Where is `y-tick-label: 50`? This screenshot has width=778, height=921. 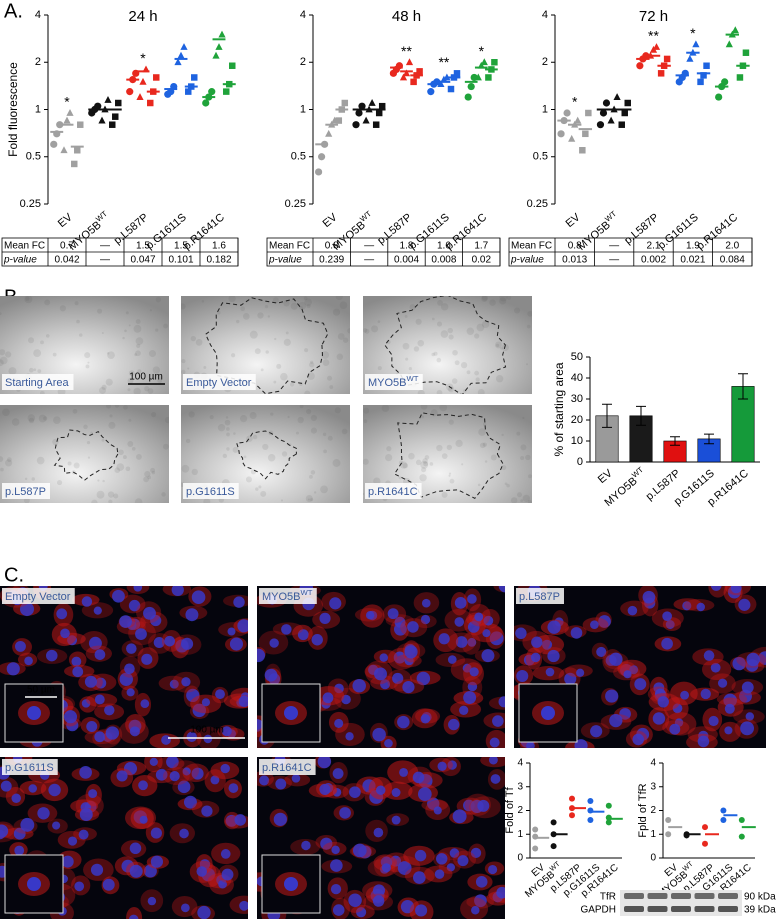
y-tick-label: 50 is located at coordinates (577, 357).